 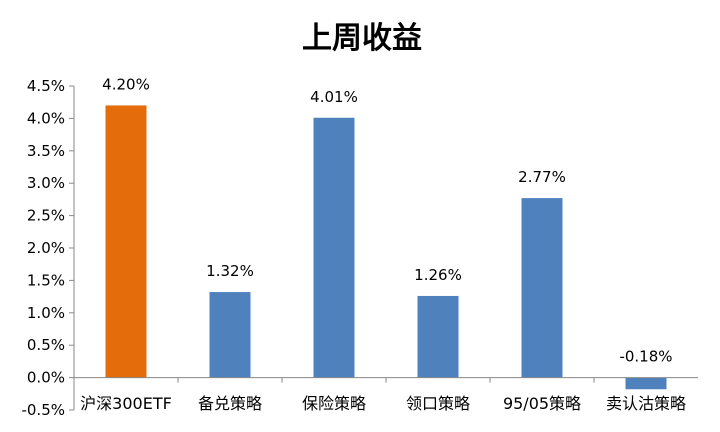 What do you see at coordinates (645, 357) in the screenshot?
I see `bar-value-label: -0.18%` at bounding box center [645, 357].